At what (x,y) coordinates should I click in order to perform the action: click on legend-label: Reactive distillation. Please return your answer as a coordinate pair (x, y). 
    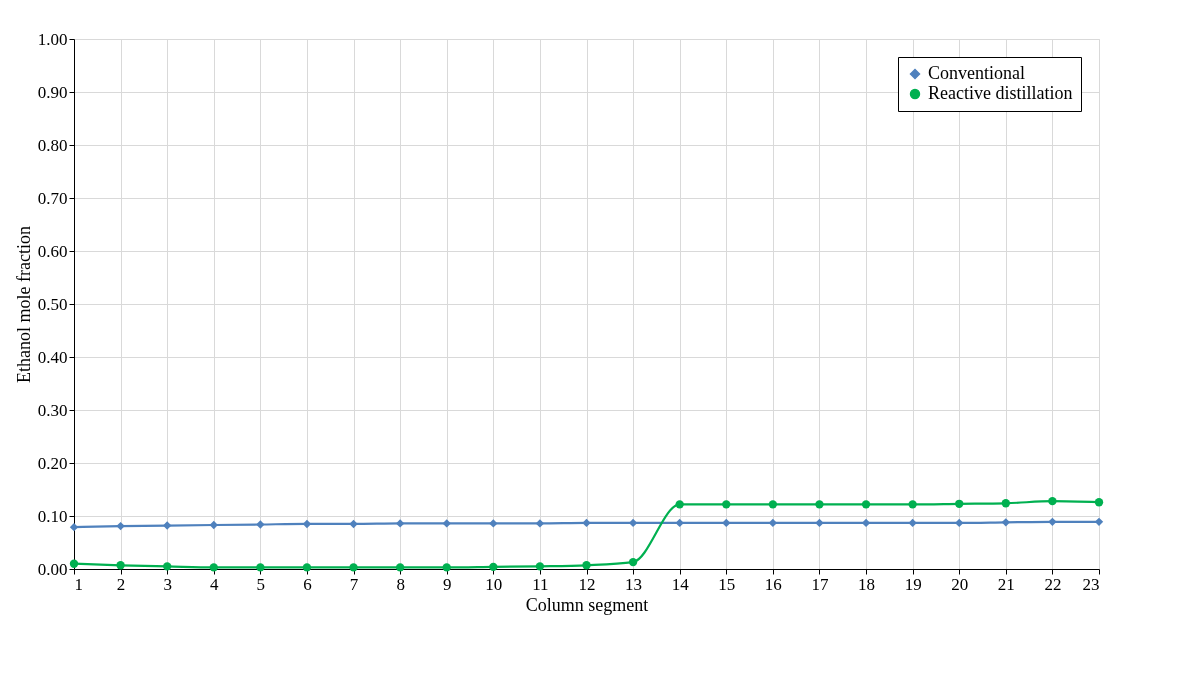
    Looking at the image, I should click on (1000, 93).